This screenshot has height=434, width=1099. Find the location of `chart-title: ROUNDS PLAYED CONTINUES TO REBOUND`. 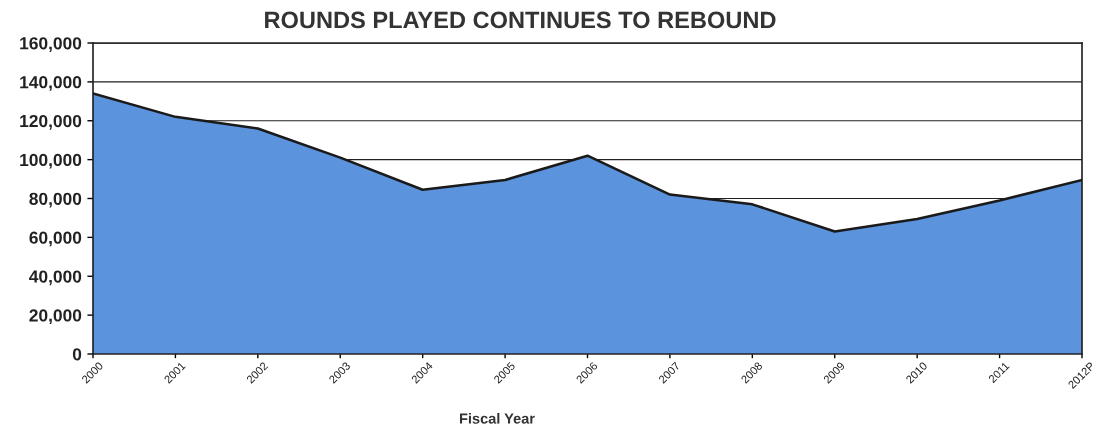

chart-title: ROUNDS PLAYED CONTINUES TO REBOUND is located at coordinates (520, 20).